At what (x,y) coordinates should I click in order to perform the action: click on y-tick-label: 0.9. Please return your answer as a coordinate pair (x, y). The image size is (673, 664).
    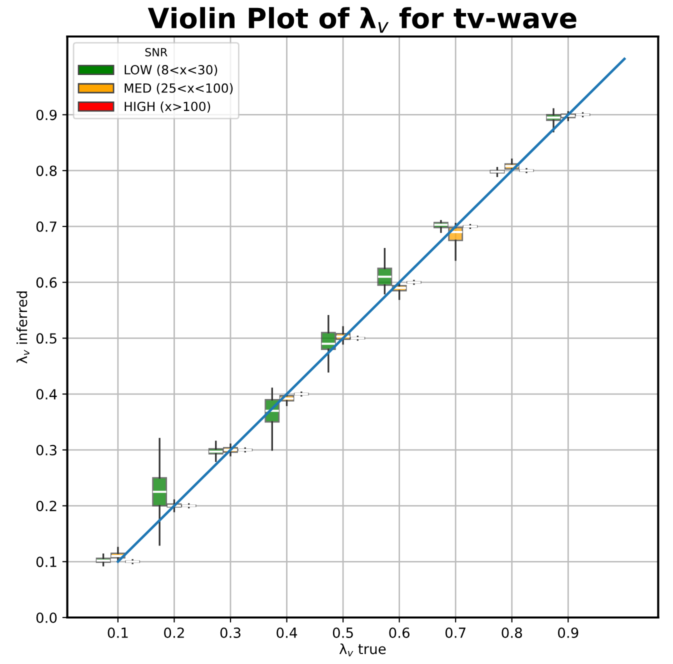
    Looking at the image, I should click on (46, 115).